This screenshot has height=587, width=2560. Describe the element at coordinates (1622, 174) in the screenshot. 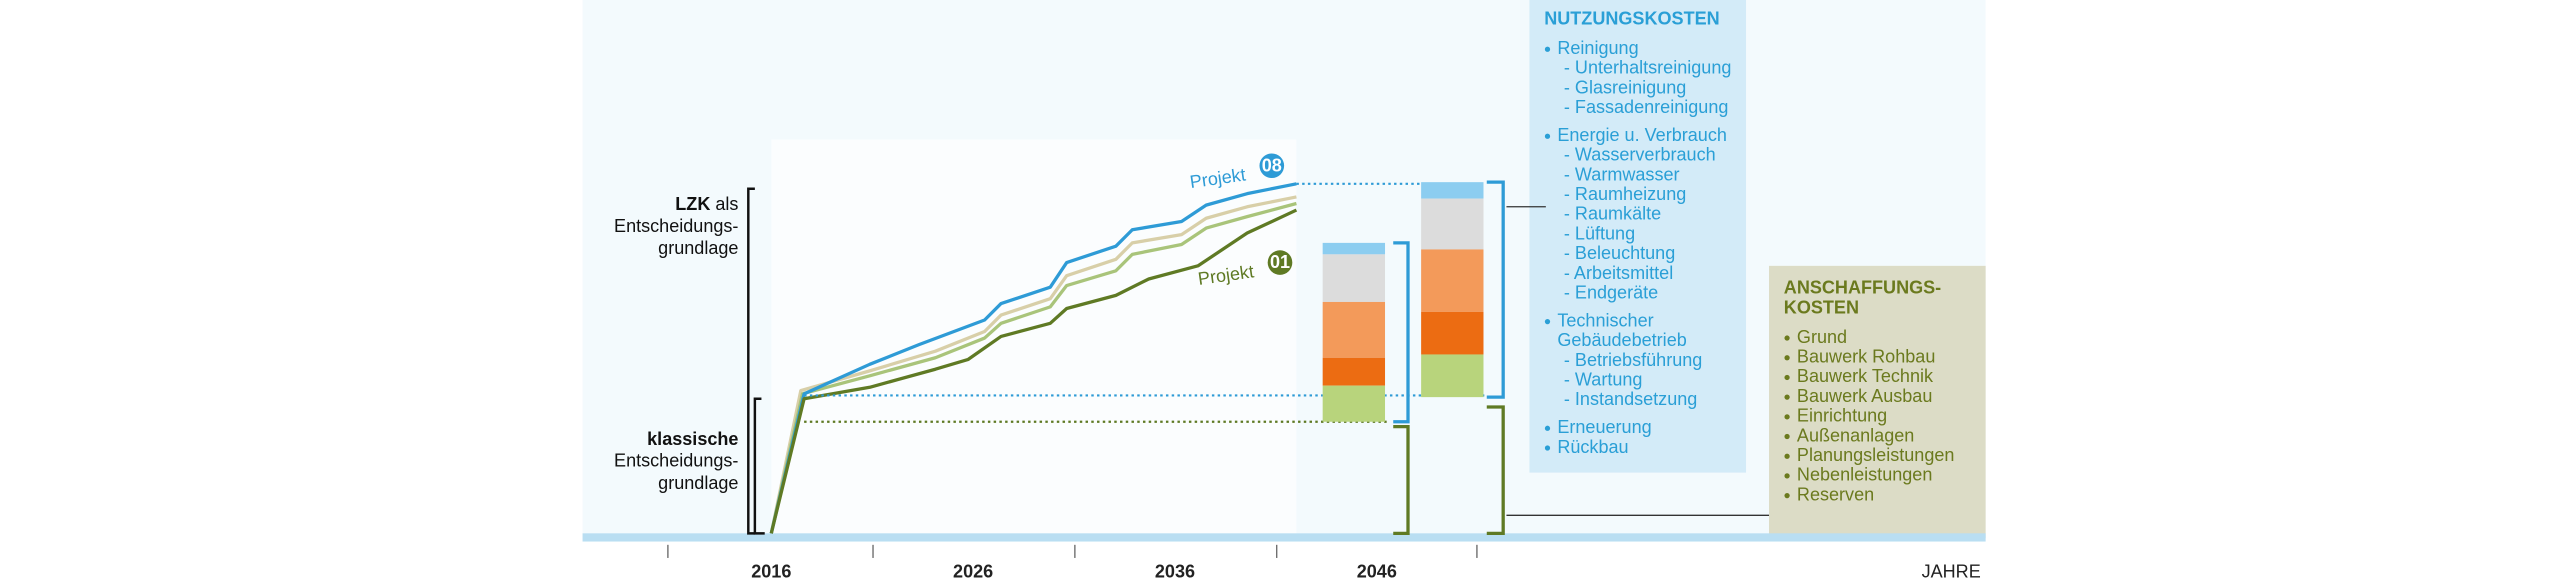

I see `list-subitem: - Warmwasser` at that location.